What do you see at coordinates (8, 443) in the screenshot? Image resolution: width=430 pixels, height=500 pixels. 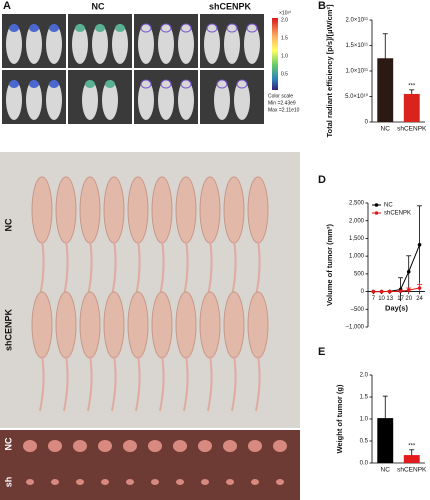 I see `row-label: NC` at bounding box center [8, 443].